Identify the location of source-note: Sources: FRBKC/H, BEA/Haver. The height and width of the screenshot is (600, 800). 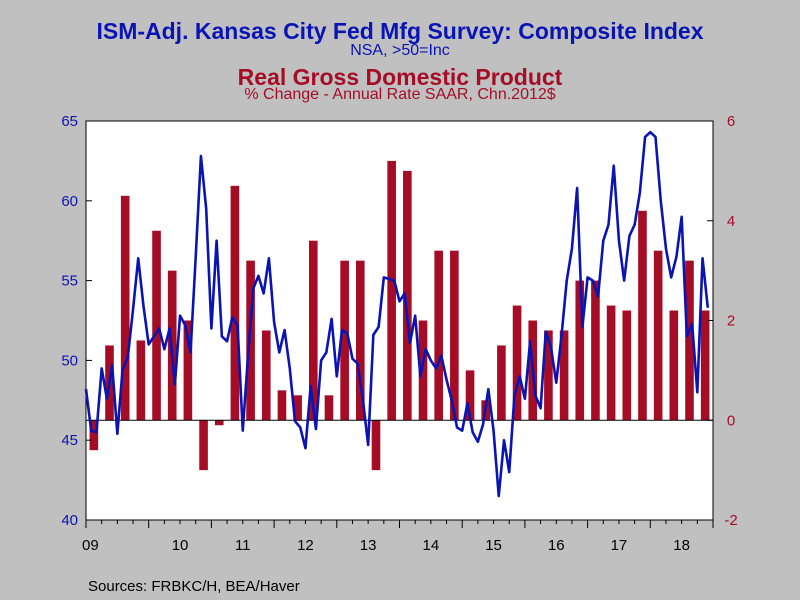
(194, 586).